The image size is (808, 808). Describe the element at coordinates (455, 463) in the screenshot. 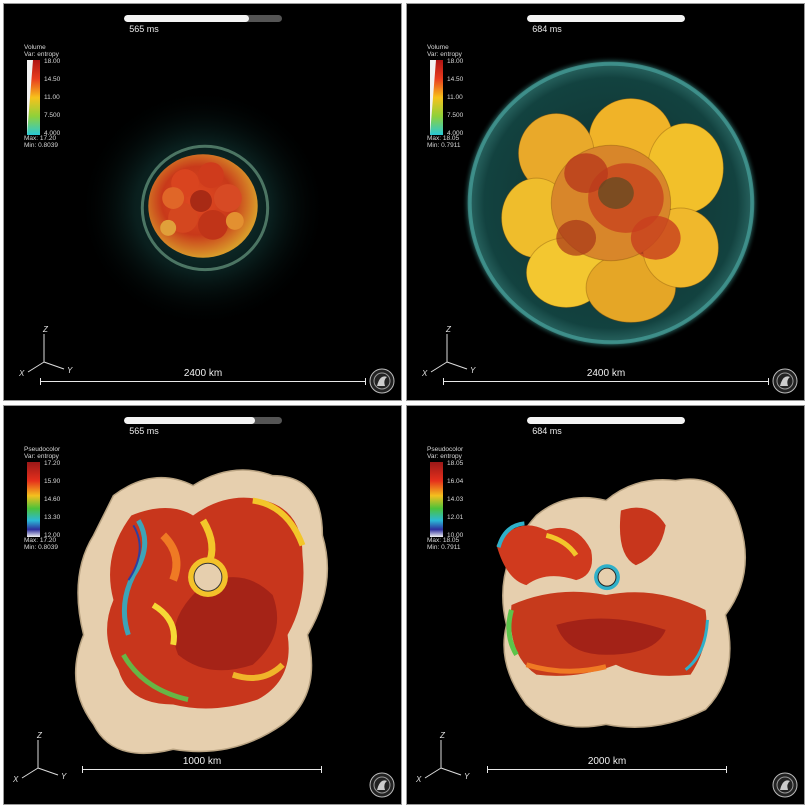

I see `legend-tick: 18.05` at that location.